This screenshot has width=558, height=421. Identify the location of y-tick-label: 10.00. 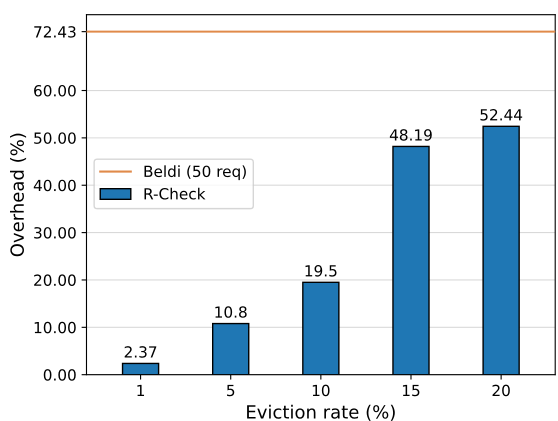
(55, 328).